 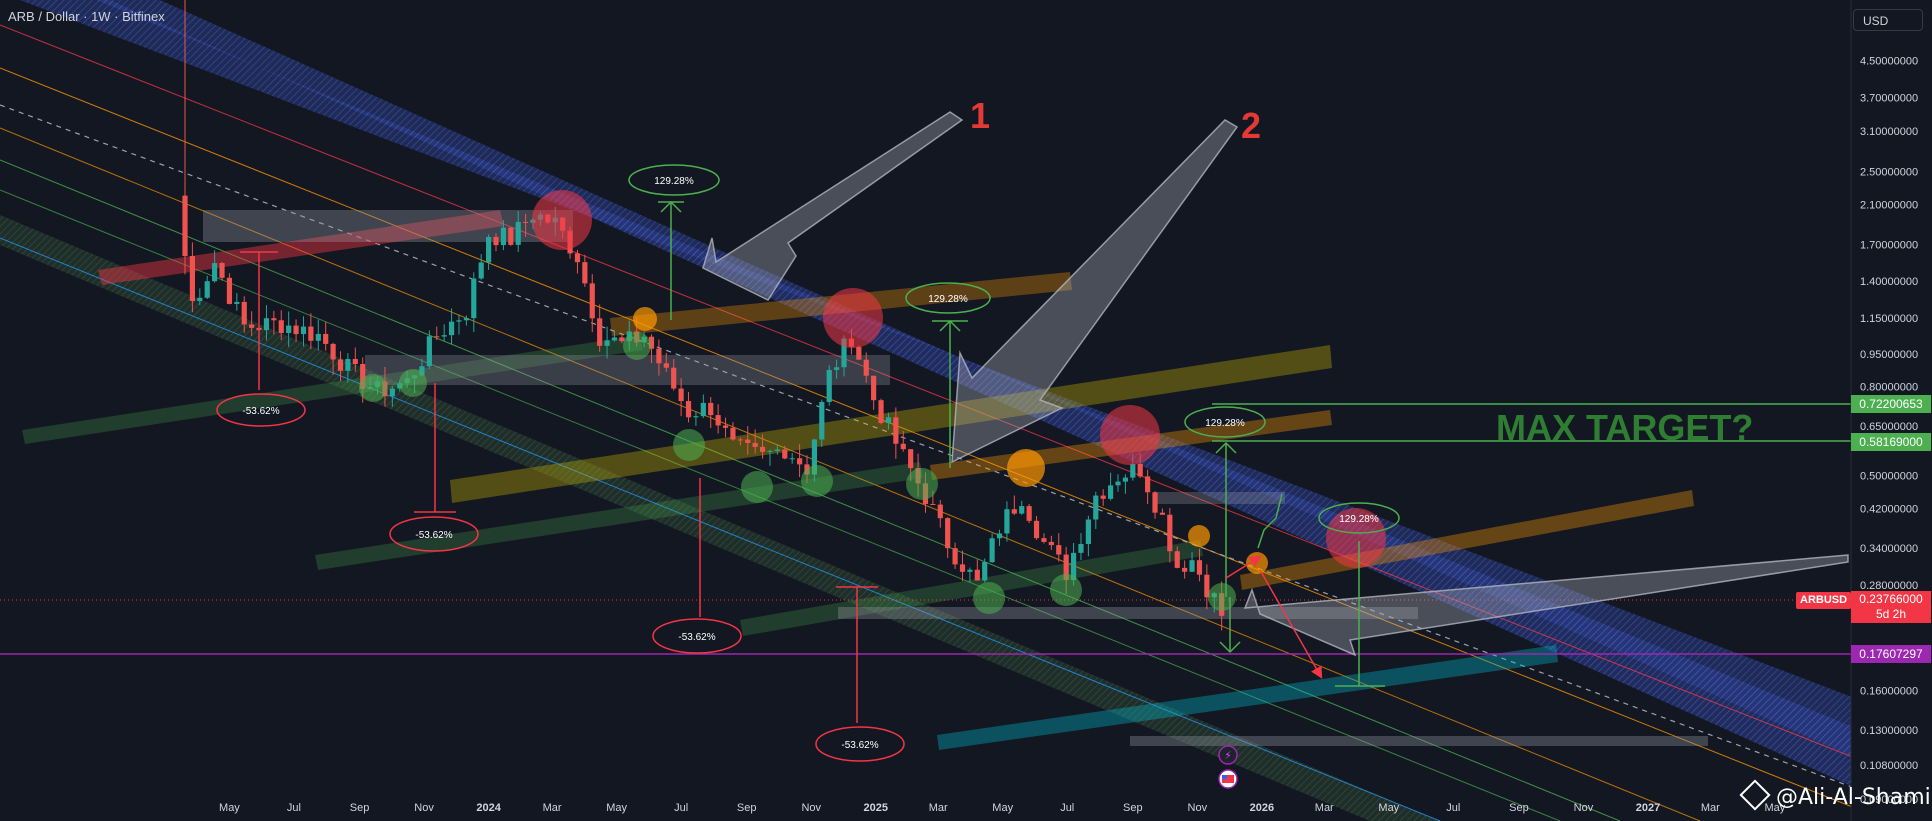 What do you see at coordinates (1889, 586) in the screenshot?
I see `price-tick-label: 0.28000000` at bounding box center [1889, 586].